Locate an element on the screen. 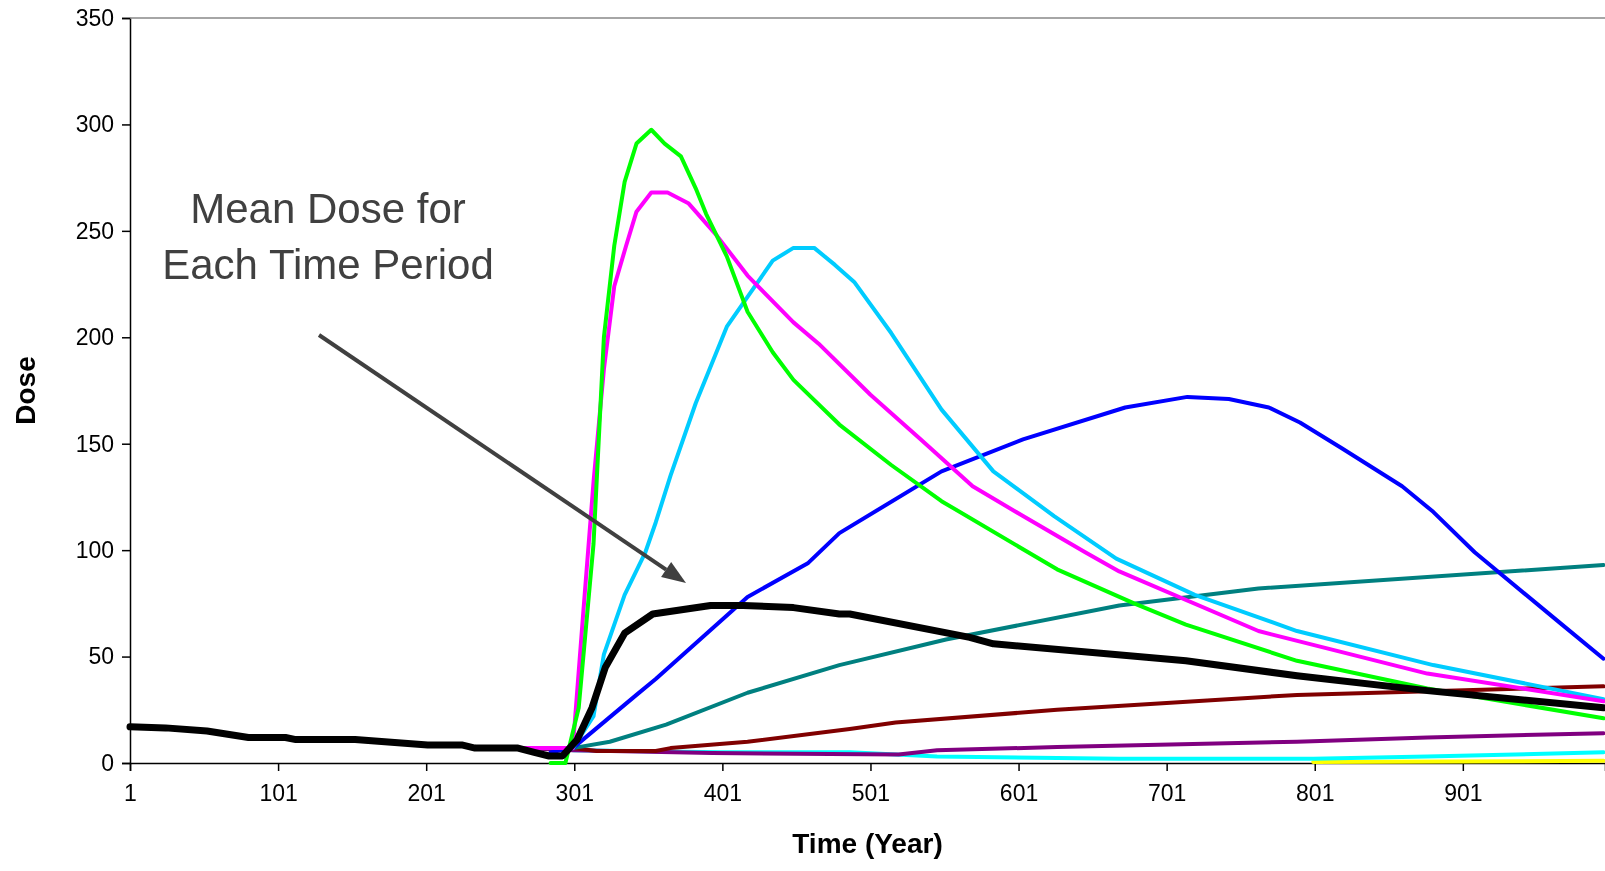 The height and width of the screenshot is (871, 1605). x-tick-label: 401 is located at coordinates (723, 793).